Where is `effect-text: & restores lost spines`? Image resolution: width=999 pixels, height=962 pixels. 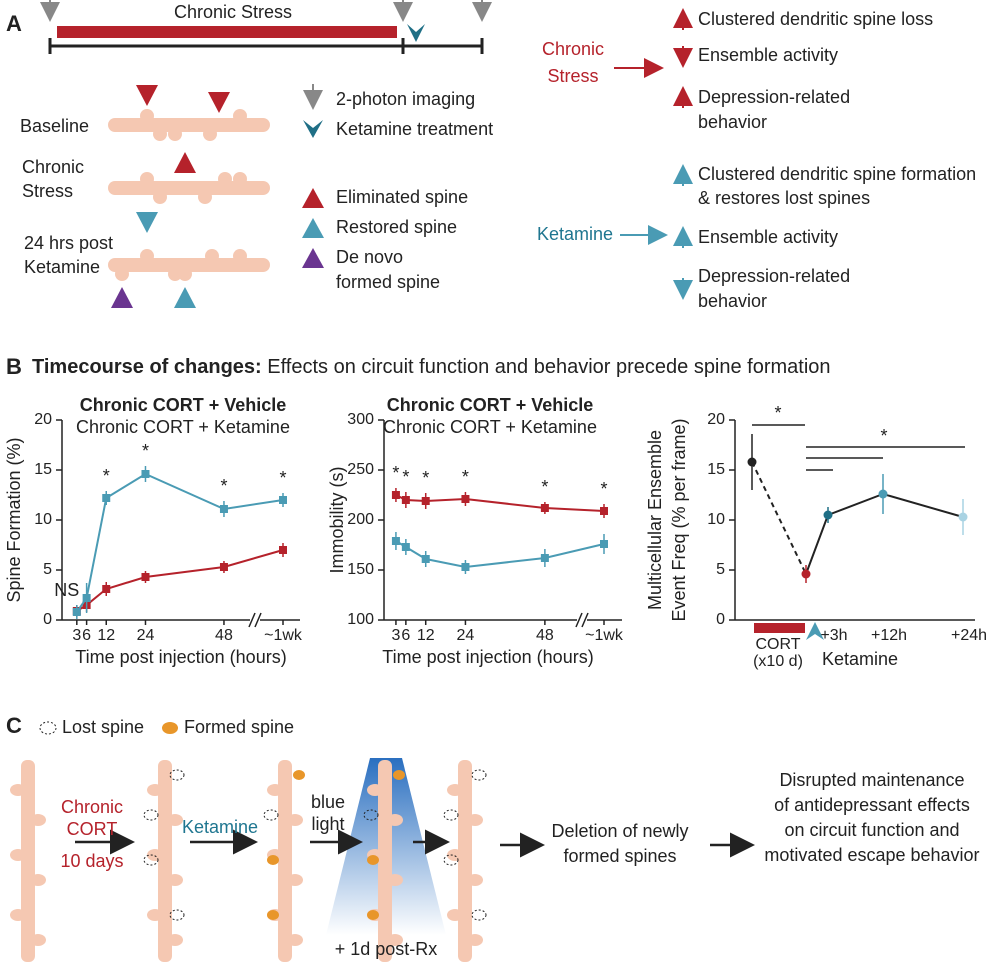
effect-text: & restores lost spines is located at coordinates (784, 198).